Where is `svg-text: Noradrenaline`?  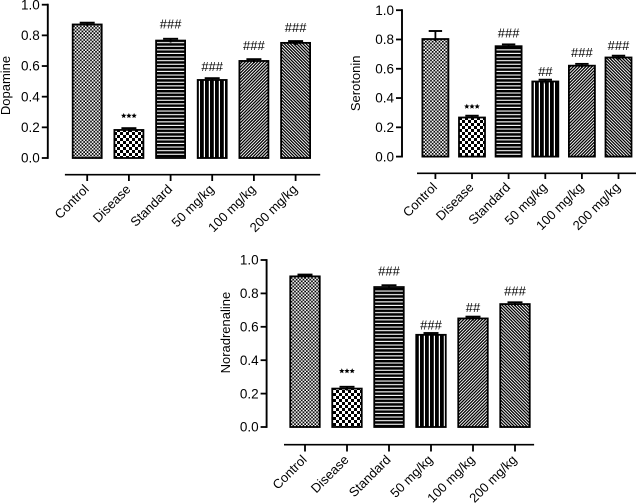
svg-text: Noradrenaline is located at coordinates (225, 333).